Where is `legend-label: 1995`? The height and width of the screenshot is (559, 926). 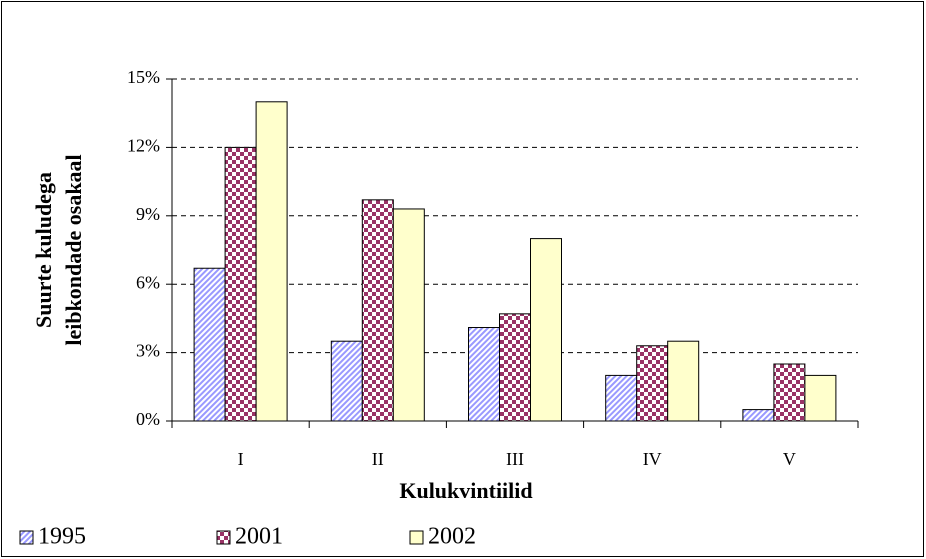 legend-label: 1995 is located at coordinates (62, 537).